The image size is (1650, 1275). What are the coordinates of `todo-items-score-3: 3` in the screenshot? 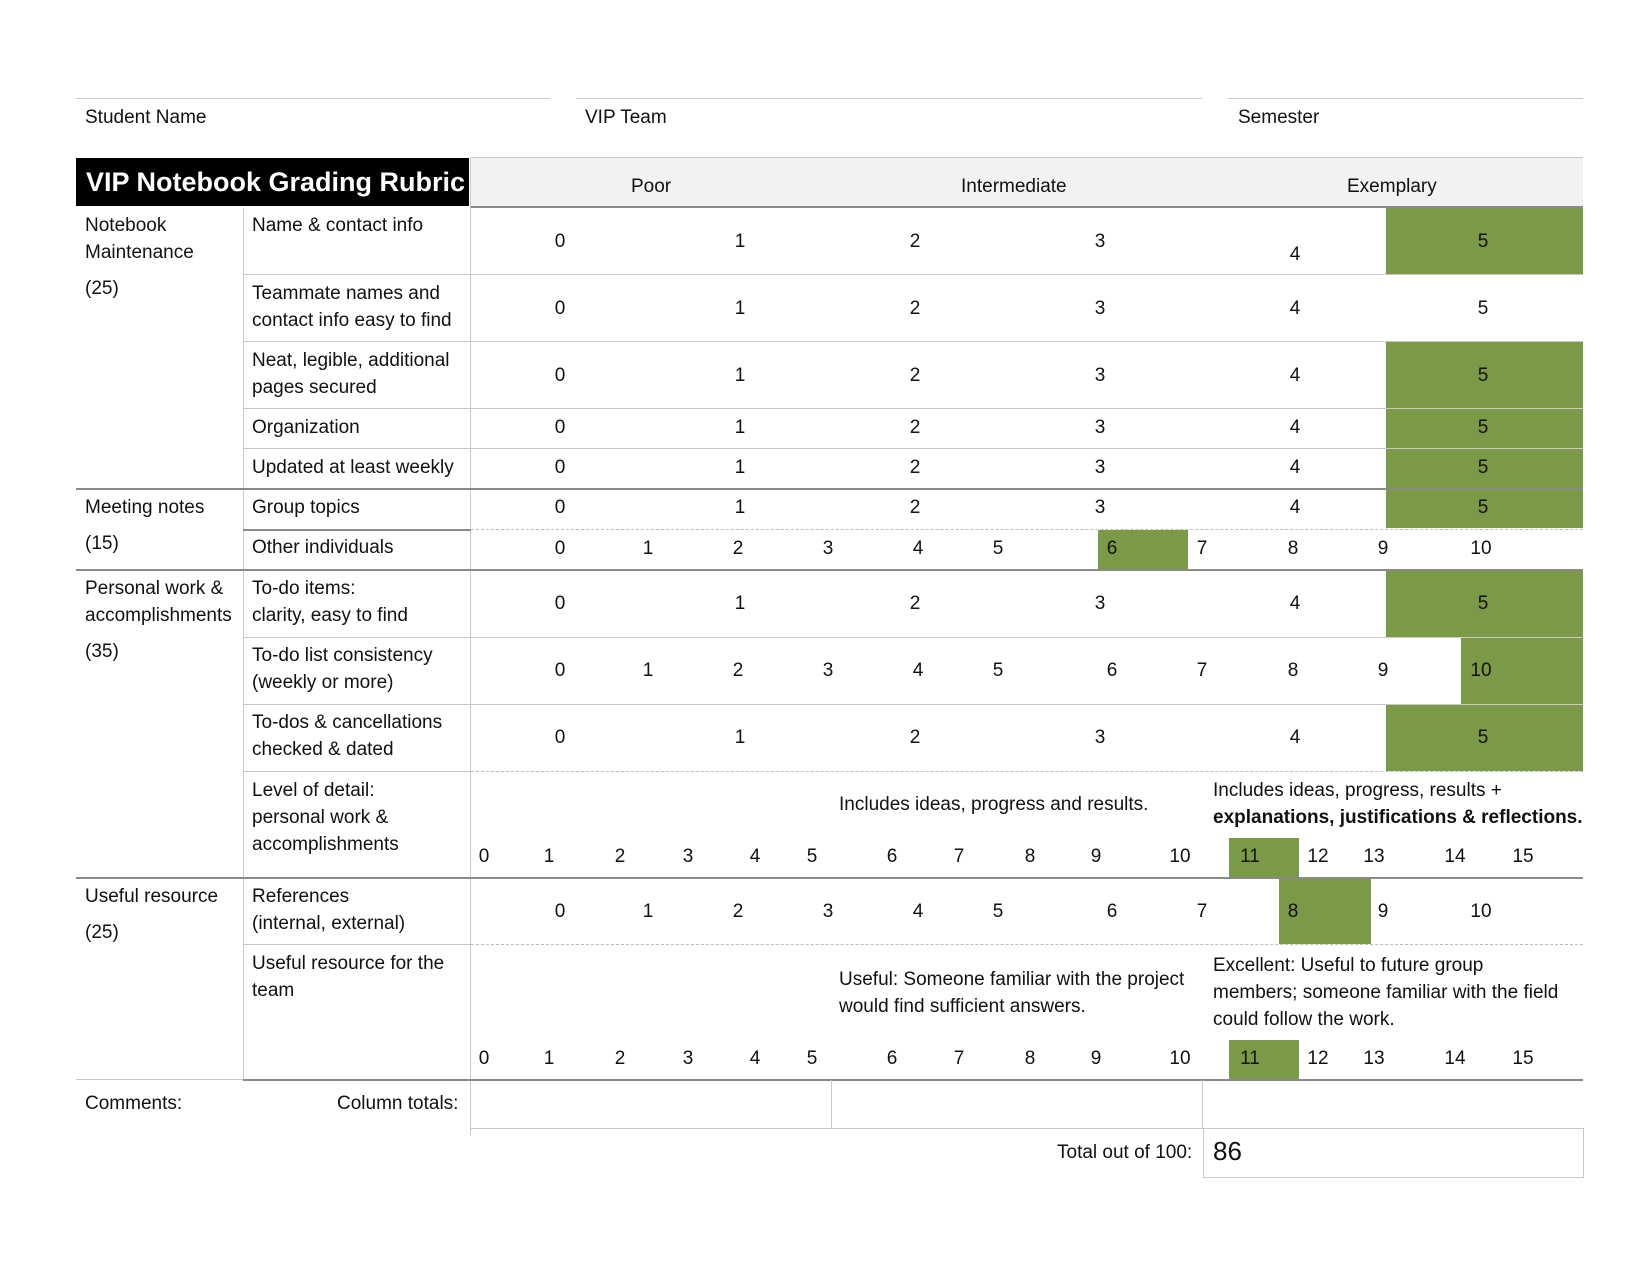 It's located at (1100, 603).